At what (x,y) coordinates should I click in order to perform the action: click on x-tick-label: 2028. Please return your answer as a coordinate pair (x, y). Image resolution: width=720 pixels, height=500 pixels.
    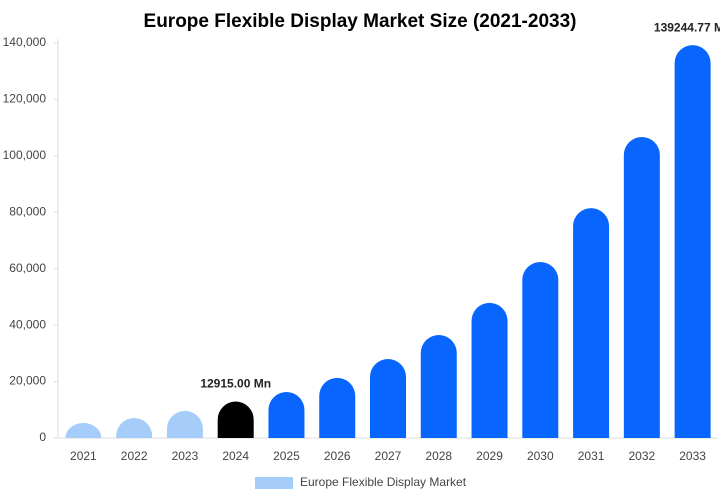
    Looking at the image, I should click on (438, 456).